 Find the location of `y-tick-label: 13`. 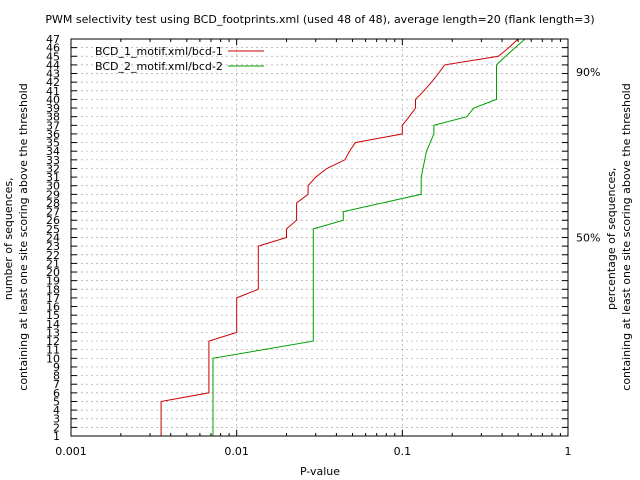

y-tick-label: 13 is located at coordinates (53, 332).